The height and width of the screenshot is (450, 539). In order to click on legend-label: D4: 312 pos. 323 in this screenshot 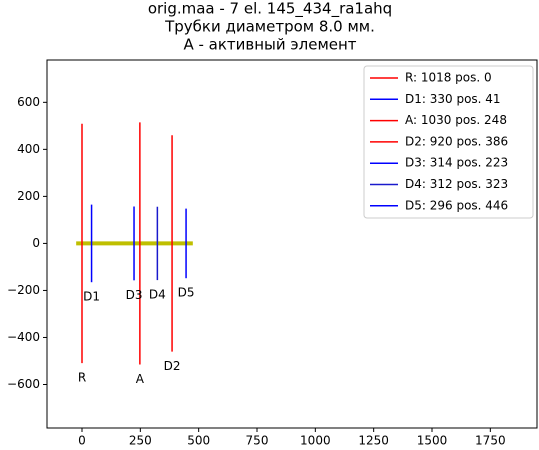, I will do `click(456, 184)`.